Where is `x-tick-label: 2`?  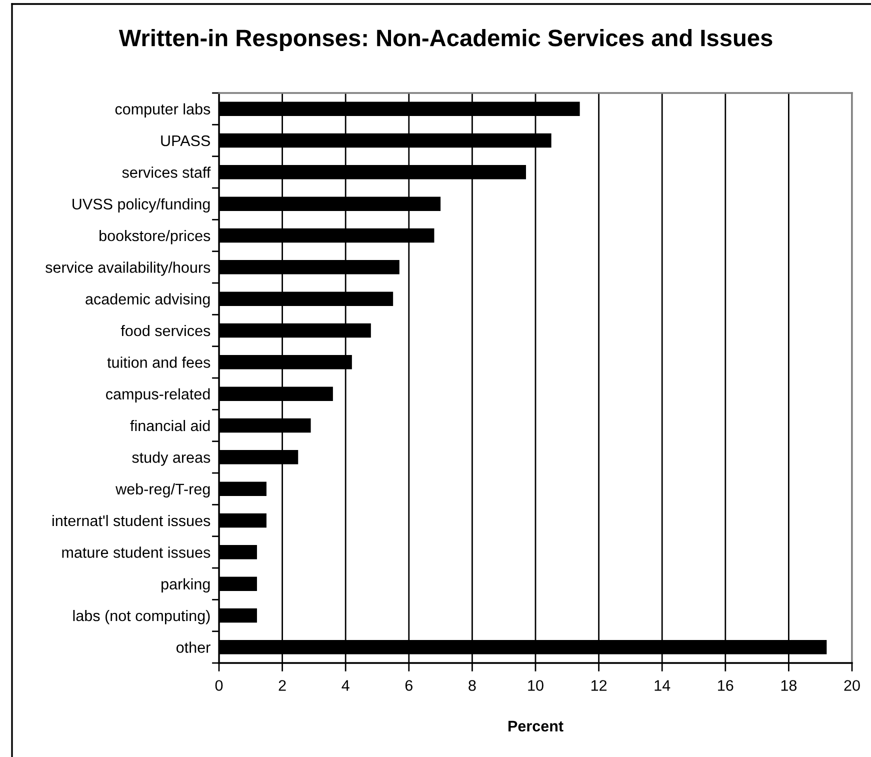
x-tick-label: 2 is located at coordinates (282, 685).